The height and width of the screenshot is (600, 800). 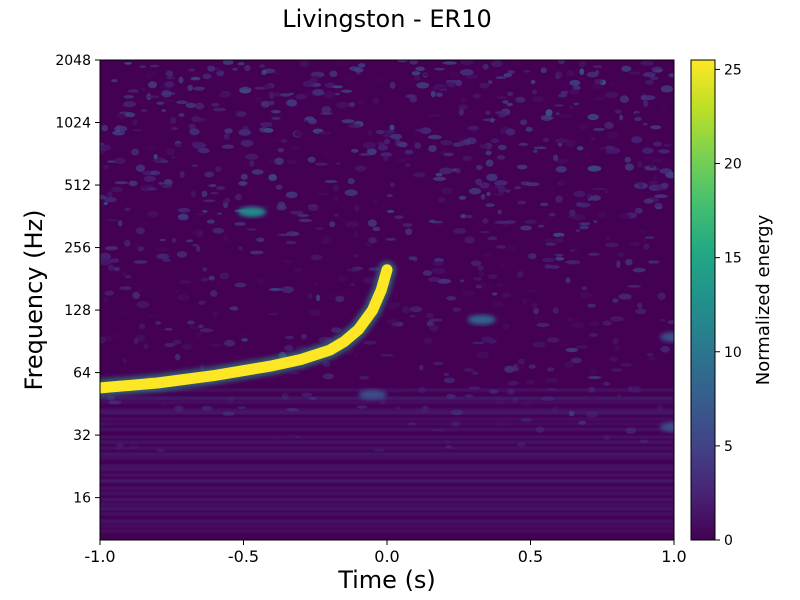 I want to click on y-tick-label: 2048, so click(x=73, y=61).